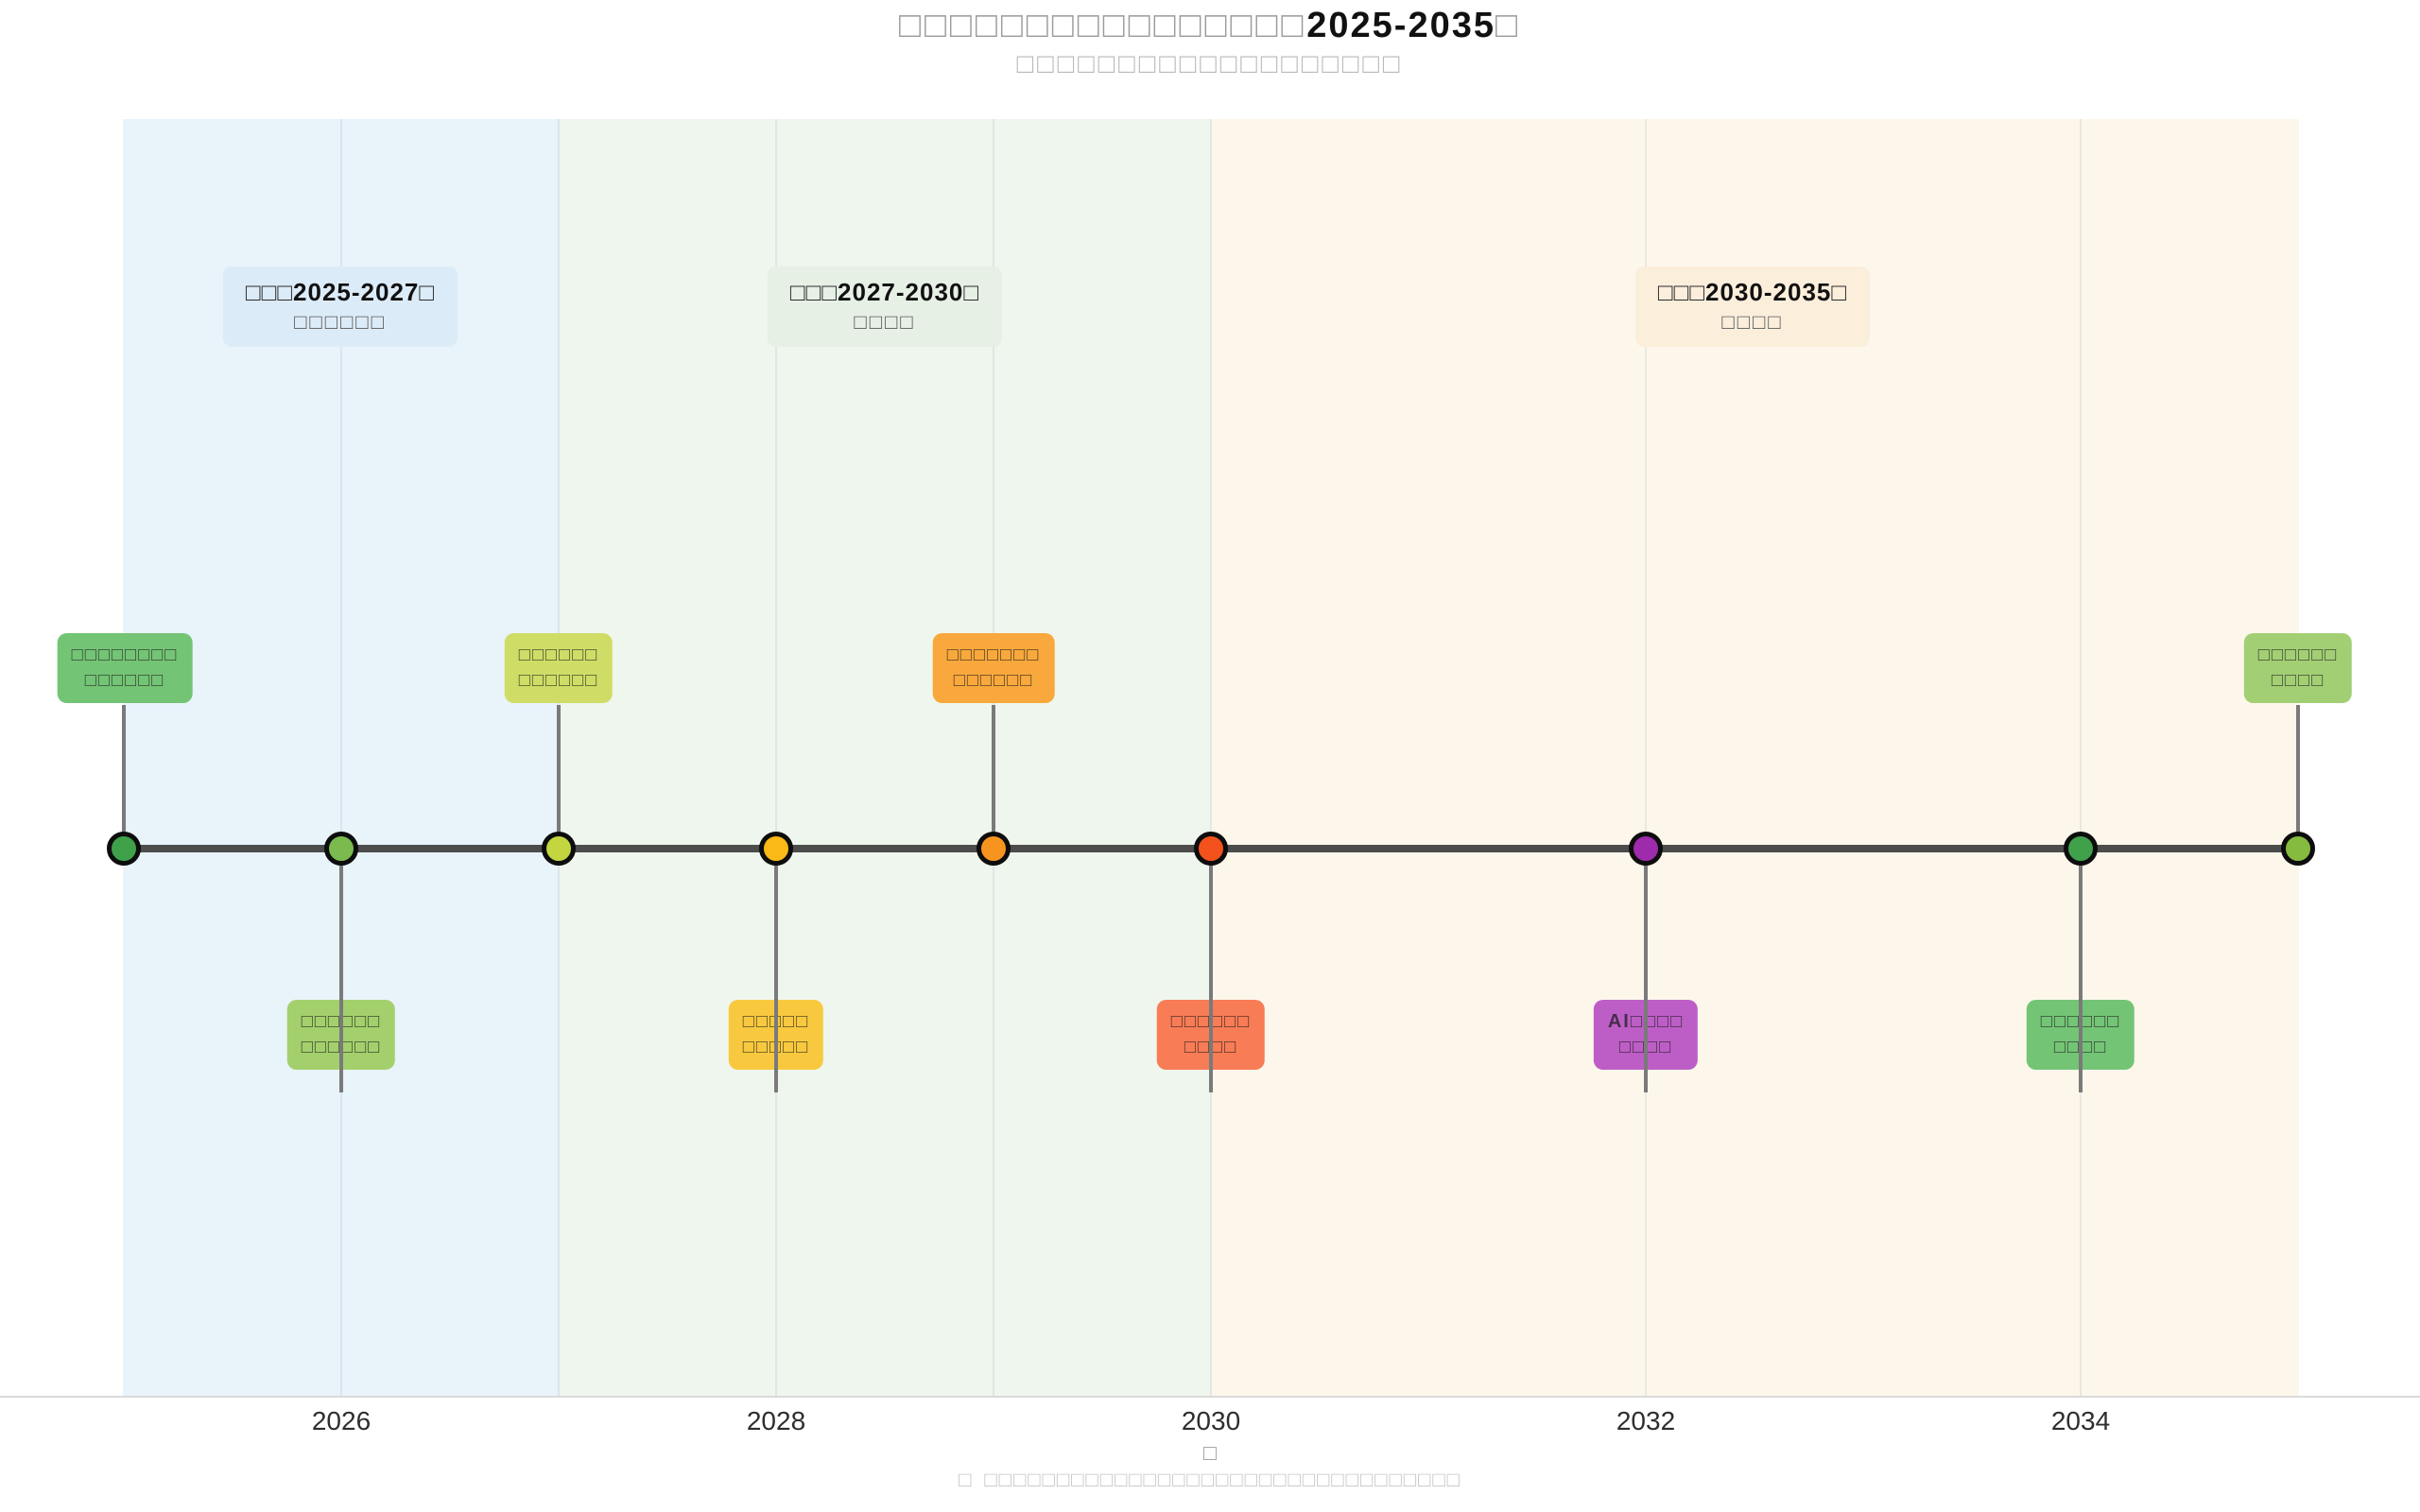 The width and height of the screenshot is (2420, 1512). Describe the element at coordinates (559, 777) in the screenshot. I see `event-connector-2027` at that location.